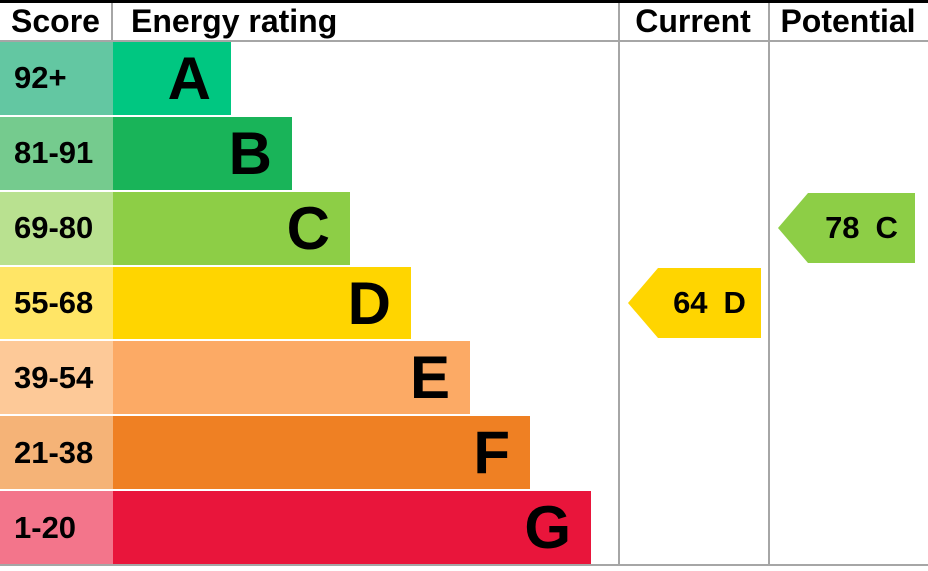 This screenshot has height=571, width=928. Describe the element at coordinates (189, 78) in the screenshot. I see `band-letter: A` at that location.